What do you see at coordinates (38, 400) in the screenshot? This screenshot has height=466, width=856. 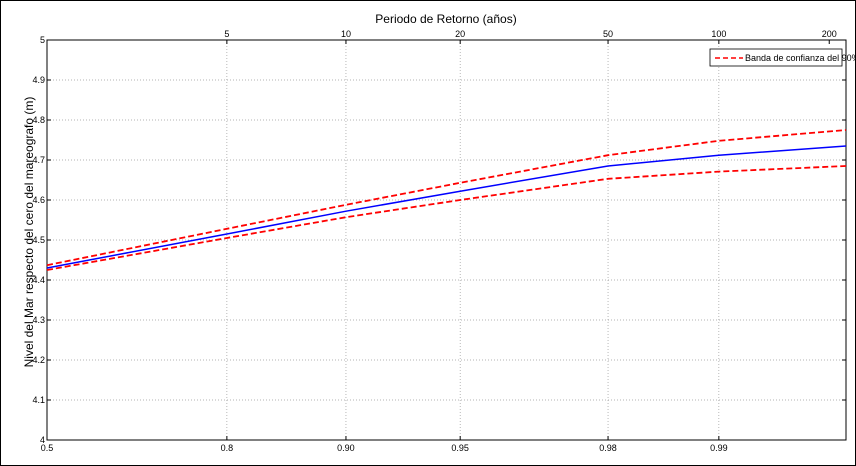 I see `y-tick-label: 4.1` at bounding box center [38, 400].